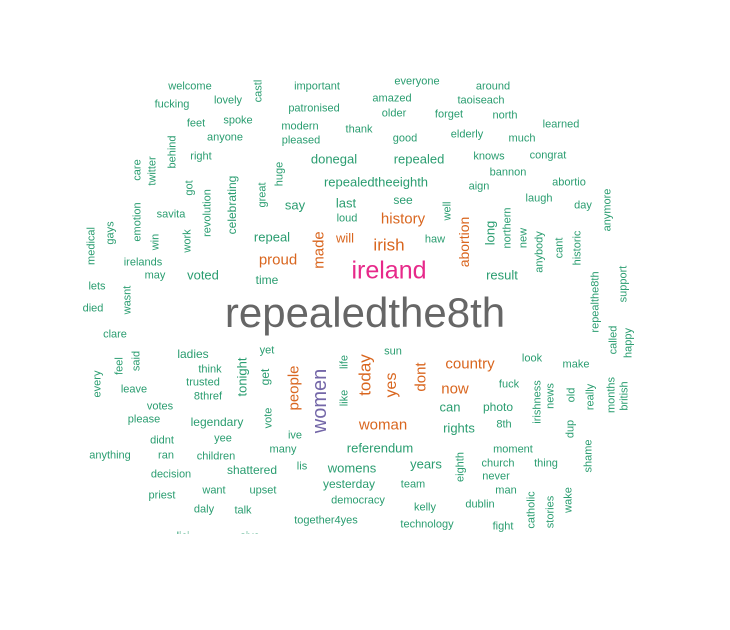 This screenshot has height=630, width=730. I want to click on word-leave: leave, so click(134, 389).